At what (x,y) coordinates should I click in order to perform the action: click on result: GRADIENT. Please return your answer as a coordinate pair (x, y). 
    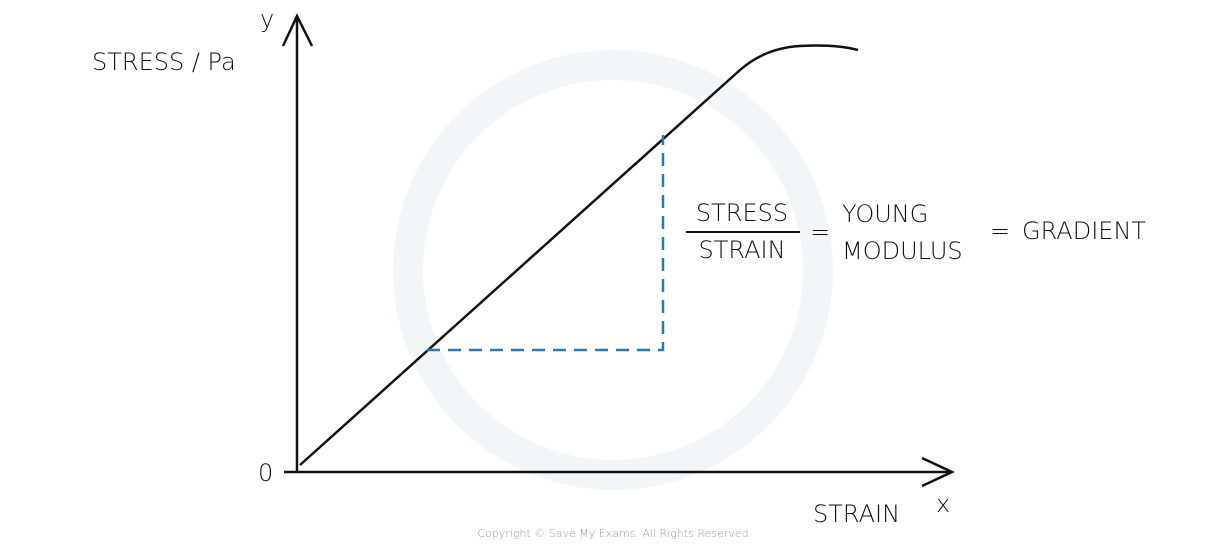
    Looking at the image, I should click on (1084, 231).